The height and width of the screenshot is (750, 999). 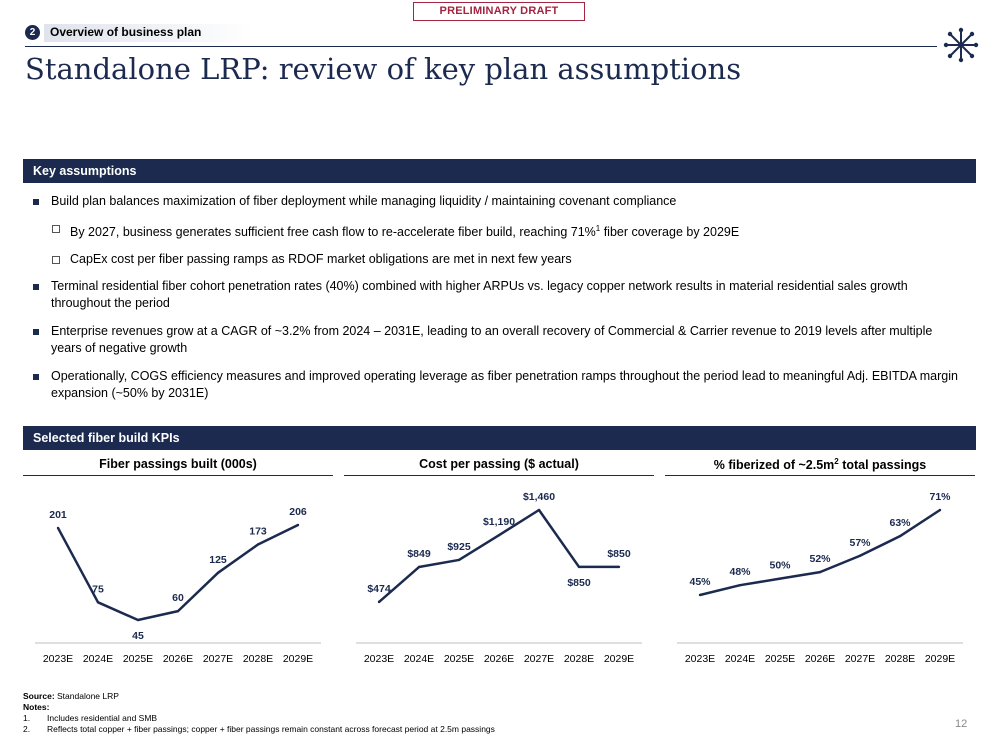 What do you see at coordinates (71, 696) in the screenshot?
I see `source-note: Source: Standalone LRP` at bounding box center [71, 696].